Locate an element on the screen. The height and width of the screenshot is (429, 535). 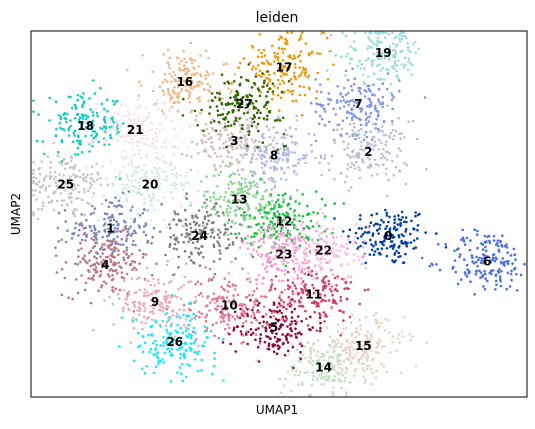
cluster-19-points is located at coordinates (370, 69).